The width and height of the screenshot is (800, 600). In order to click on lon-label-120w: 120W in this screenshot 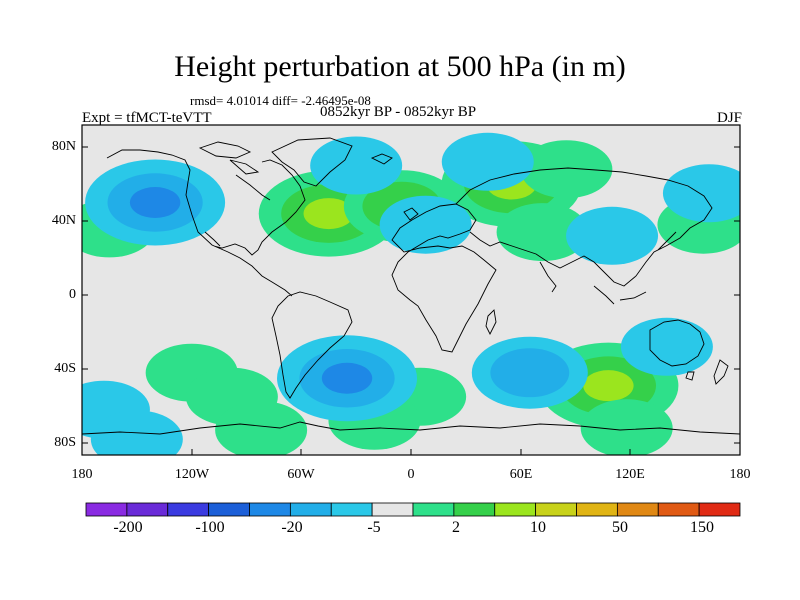, I will do `click(192, 474)`.